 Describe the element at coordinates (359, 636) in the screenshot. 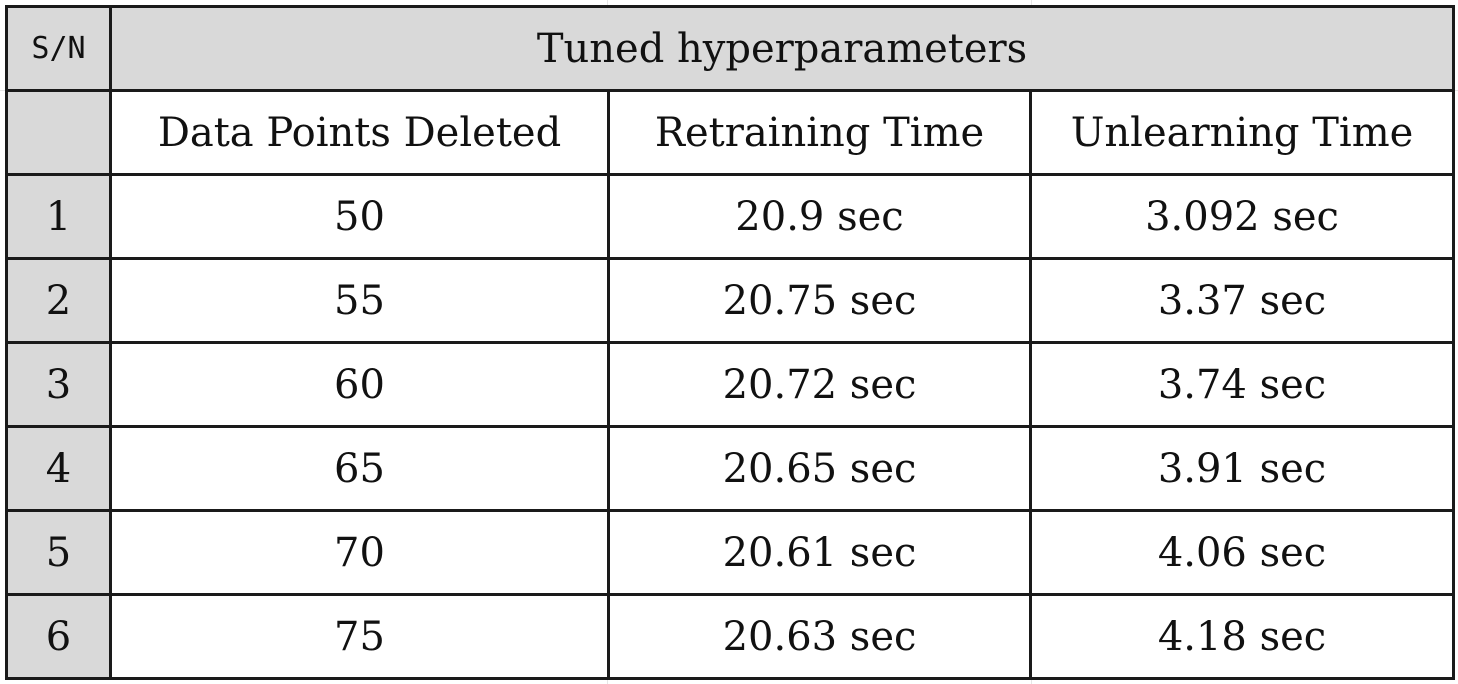

I see `data-points-deleted-cell: 75` at that location.